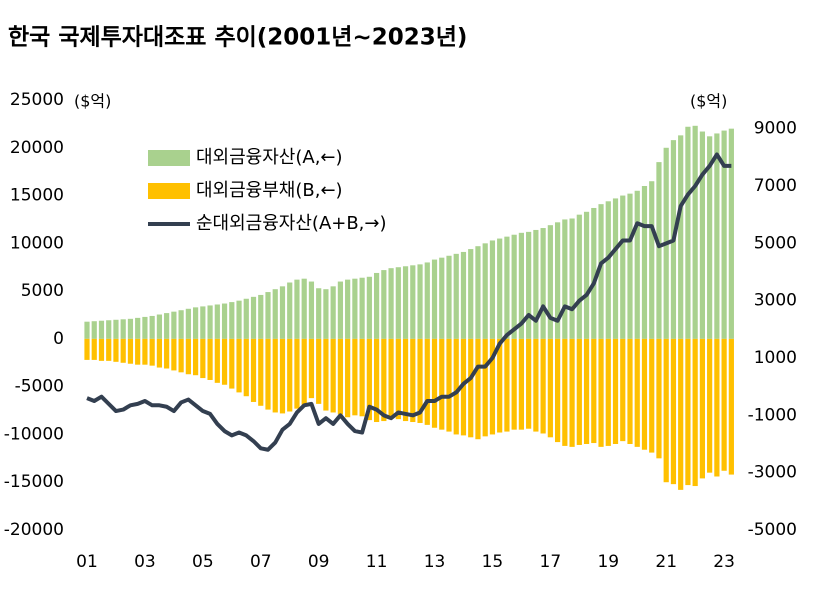  What do you see at coordinates (493, 562) in the screenshot?
I see `x-tick-label: 15` at bounding box center [493, 562].